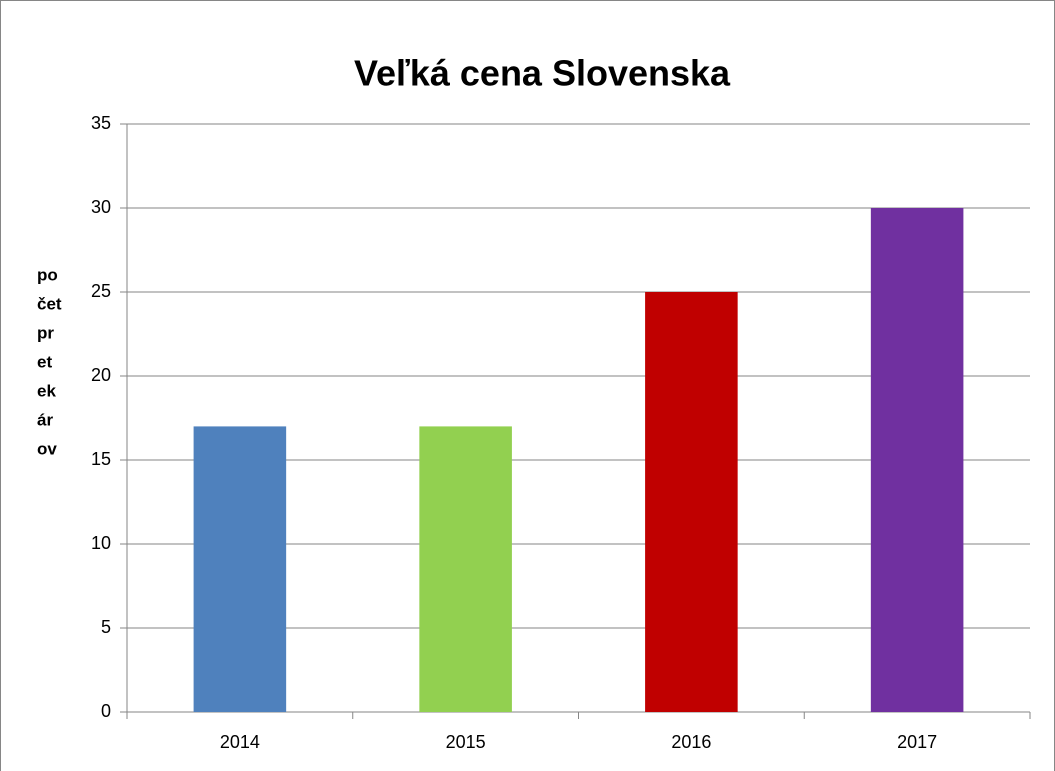 The image size is (1055, 771). I want to click on x-tick-label: 2015, so click(466, 742).